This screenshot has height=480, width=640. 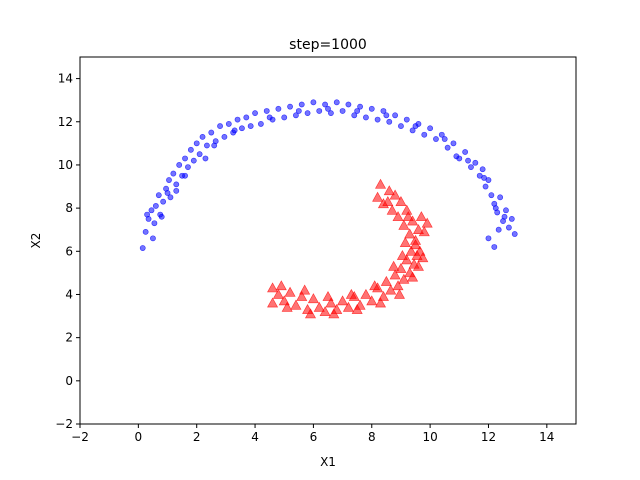 What do you see at coordinates (65, 79) in the screenshot?
I see `y-tick-label: 14` at bounding box center [65, 79].